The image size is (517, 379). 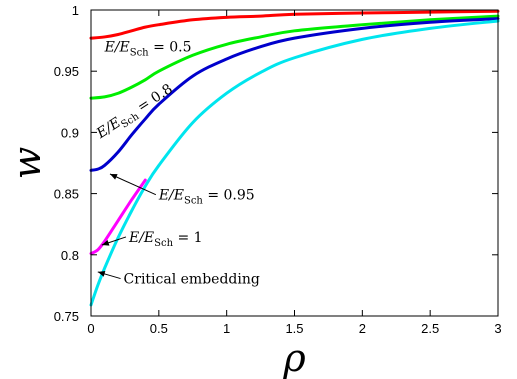 What do you see at coordinates (75, 10) in the screenshot?
I see `y-tick-label: 1` at bounding box center [75, 10].